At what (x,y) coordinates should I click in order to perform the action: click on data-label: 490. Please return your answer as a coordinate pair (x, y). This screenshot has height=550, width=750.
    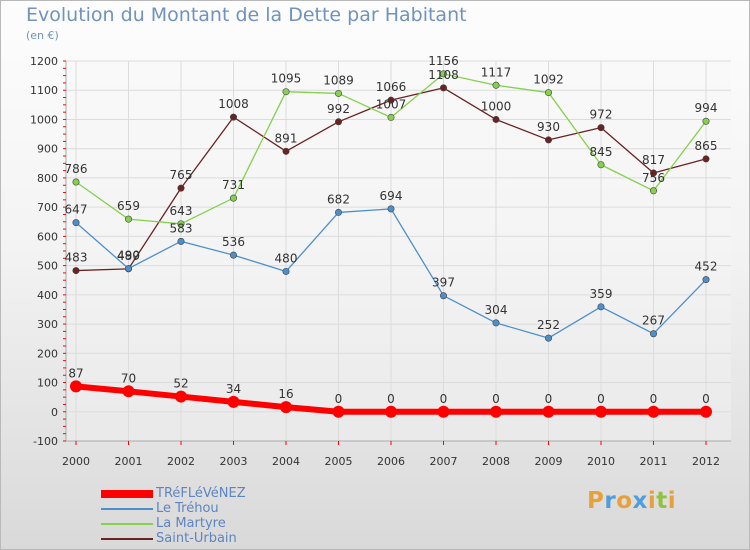
    Looking at the image, I should click on (128, 256).